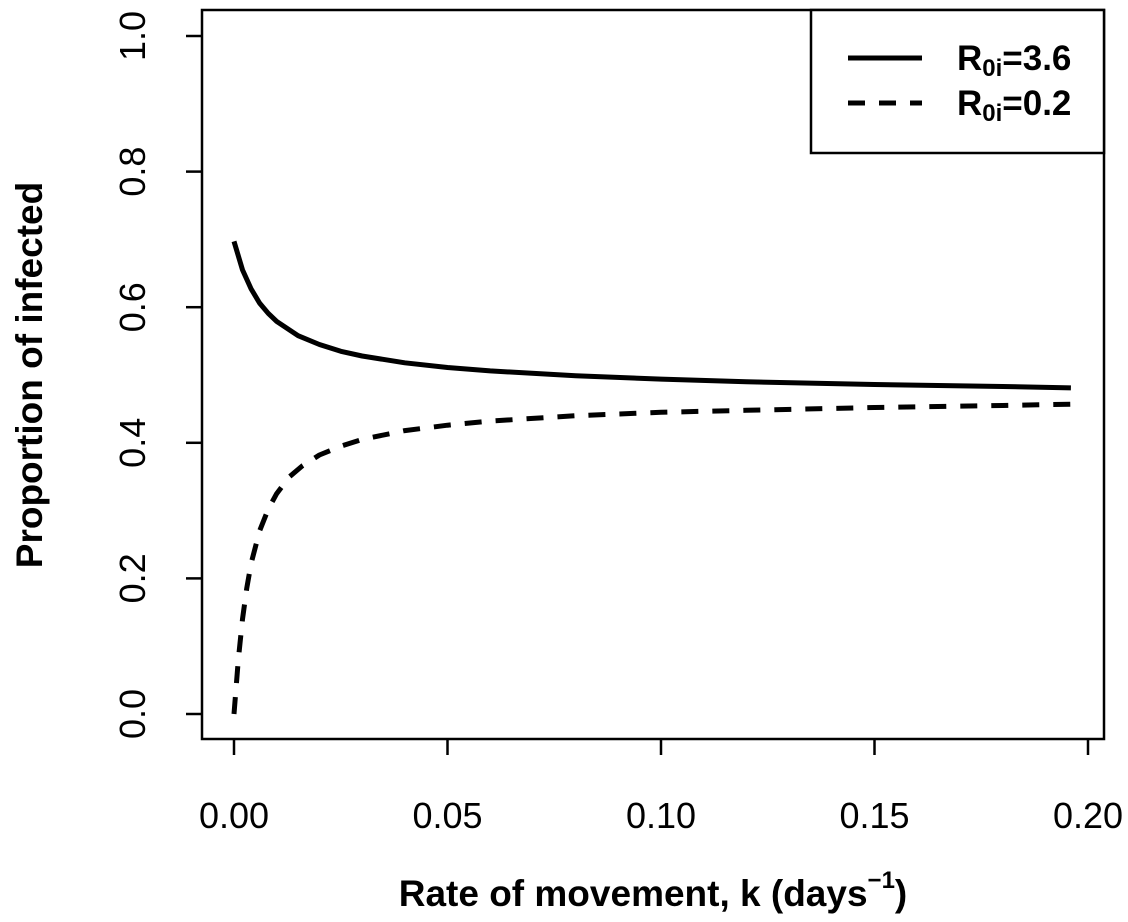  Describe the element at coordinates (234, 815) in the screenshot. I see `x-tick-label: 0.00` at that location.